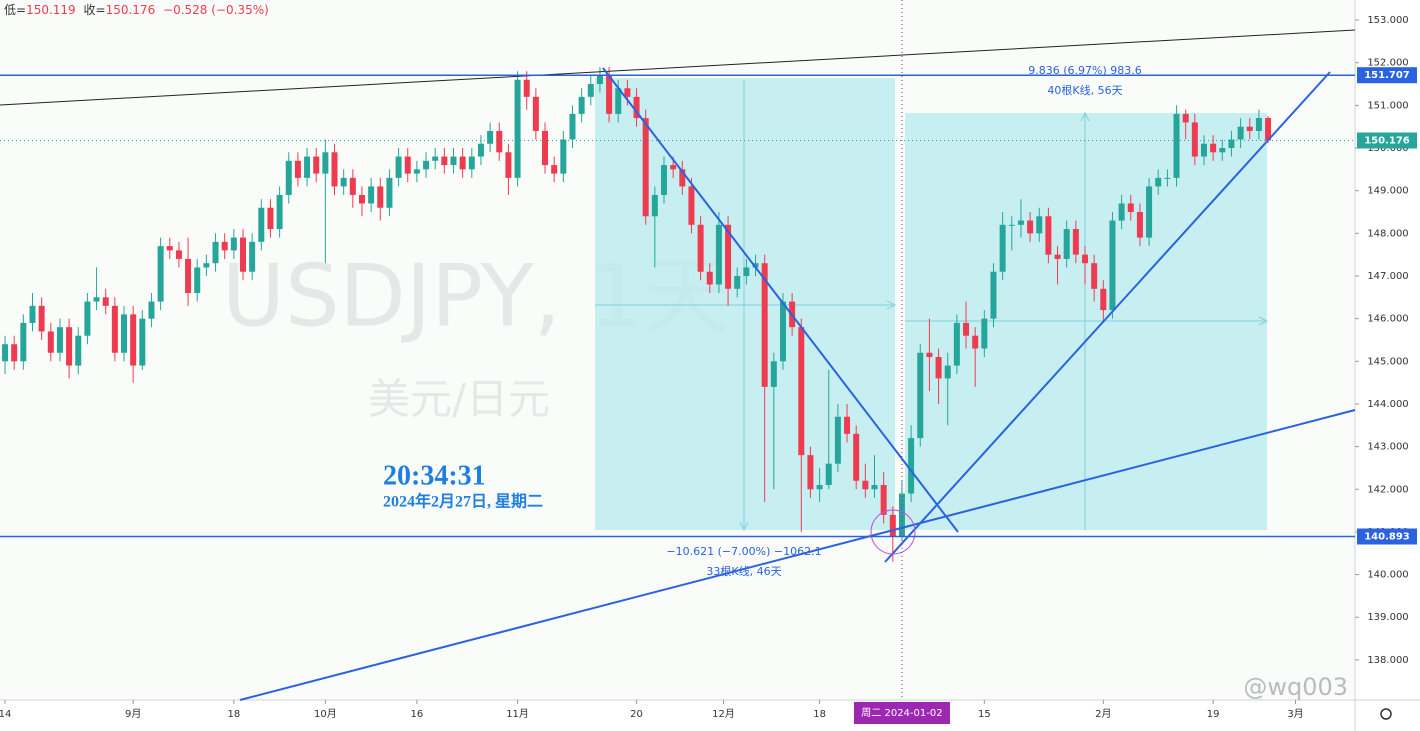 This screenshot has width=1420, height=731. Describe the element at coordinates (1387, 617) in the screenshot. I see `y-tick-label: 139.000` at that location.